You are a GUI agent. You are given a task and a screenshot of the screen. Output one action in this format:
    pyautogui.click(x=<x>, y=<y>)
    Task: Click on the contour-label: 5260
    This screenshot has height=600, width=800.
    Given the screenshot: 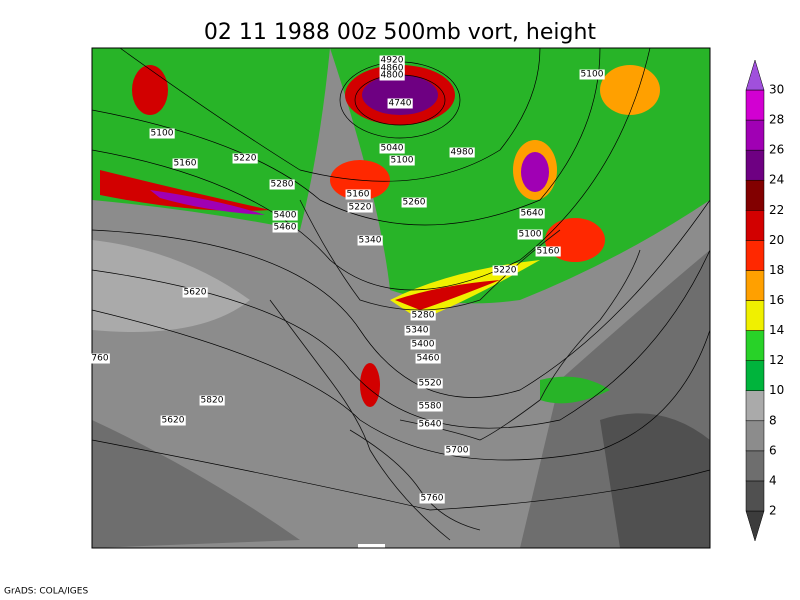 What is the action you would take?
    pyautogui.click(x=414, y=203)
    